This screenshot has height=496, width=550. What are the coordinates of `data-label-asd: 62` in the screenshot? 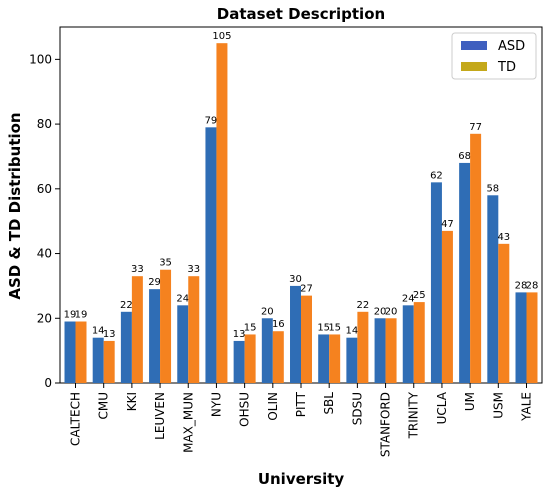 It's located at (436, 175).